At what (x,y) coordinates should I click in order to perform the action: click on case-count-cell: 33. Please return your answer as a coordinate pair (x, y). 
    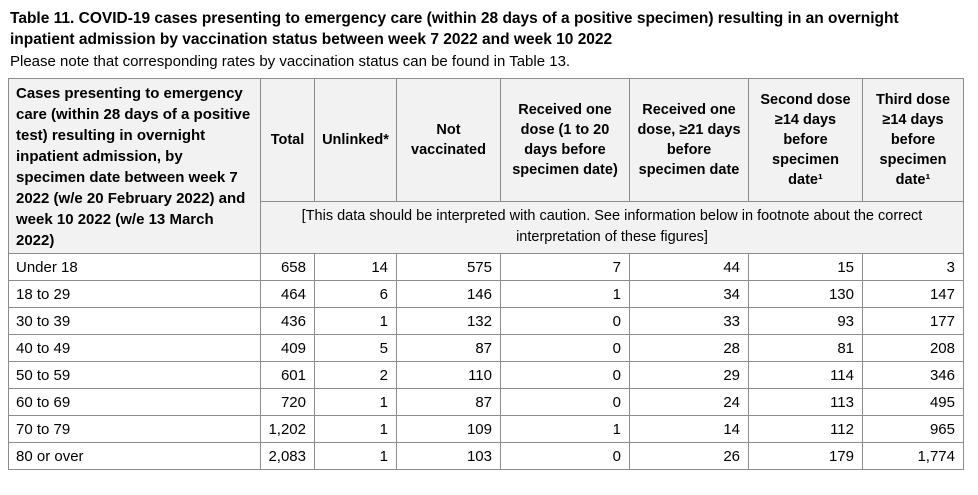
    Looking at the image, I should click on (689, 321).